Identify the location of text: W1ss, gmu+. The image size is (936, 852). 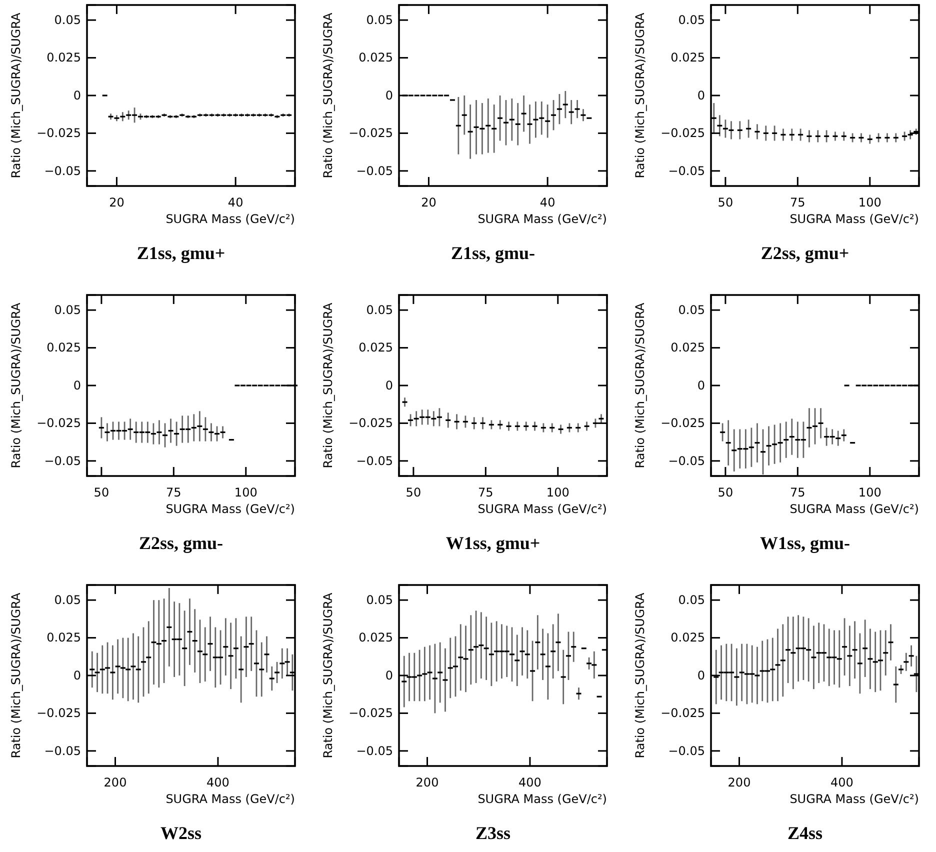
(493, 543).